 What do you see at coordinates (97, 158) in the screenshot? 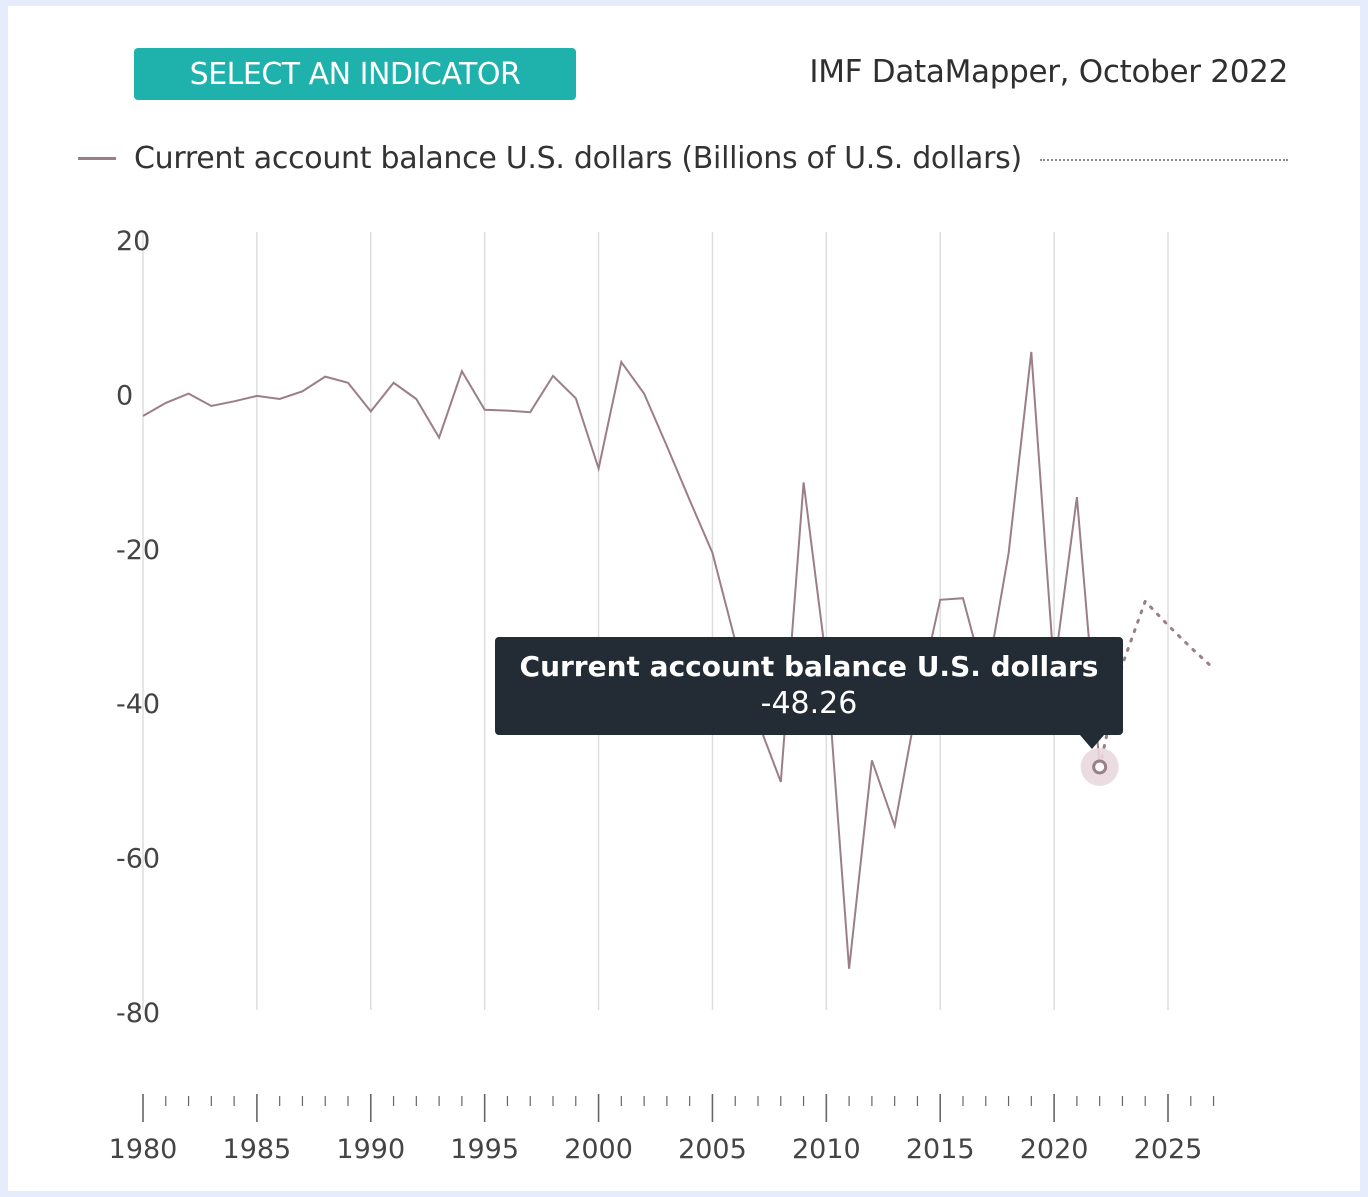
I see `legend-line-swatch` at bounding box center [97, 158].